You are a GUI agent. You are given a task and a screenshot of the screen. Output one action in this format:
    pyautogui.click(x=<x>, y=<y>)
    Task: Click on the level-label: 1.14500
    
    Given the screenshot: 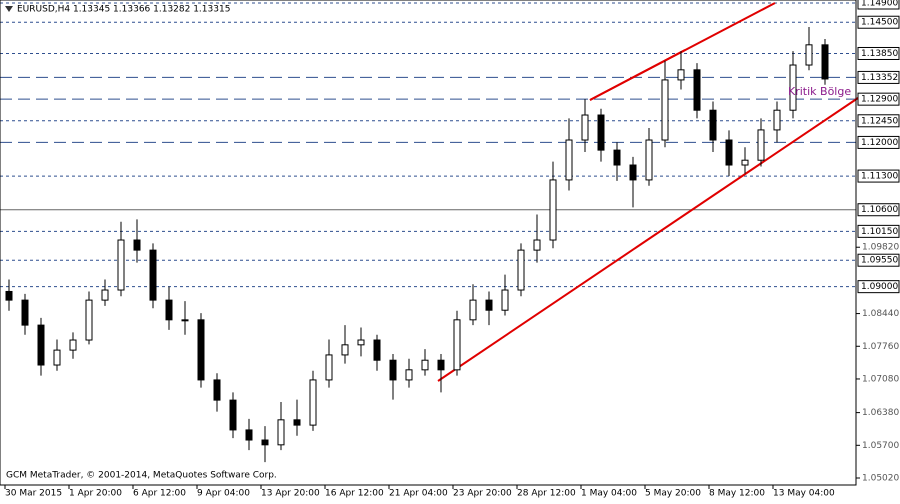 What is the action you would take?
    pyautogui.click(x=879, y=23)
    